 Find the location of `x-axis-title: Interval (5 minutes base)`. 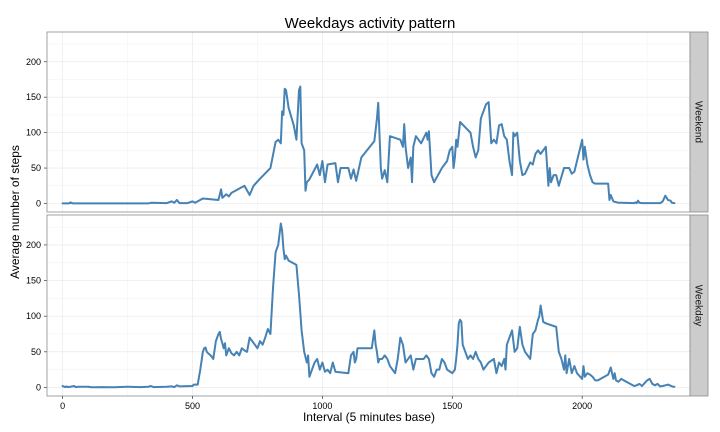

x-axis-title: Interval (5 minutes base) is located at coordinates (369, 417).